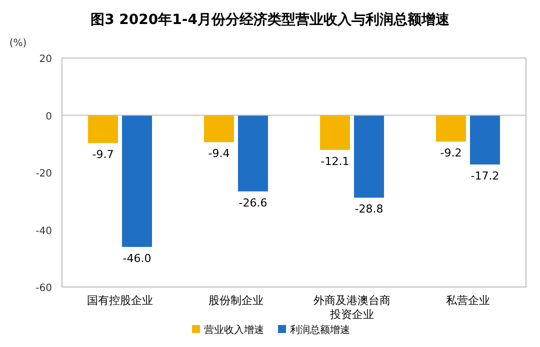  Describe the element at coordinates (335, 161) in the screenshot. I see `data-label: -12.1` at that location.